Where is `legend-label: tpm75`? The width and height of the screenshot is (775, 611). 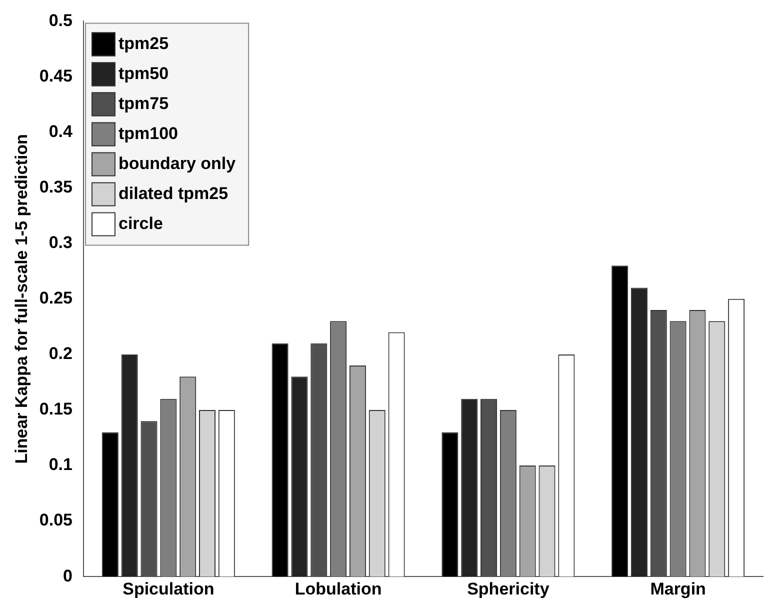 legend-label: tpm75 is located at coordinates (143, 103).